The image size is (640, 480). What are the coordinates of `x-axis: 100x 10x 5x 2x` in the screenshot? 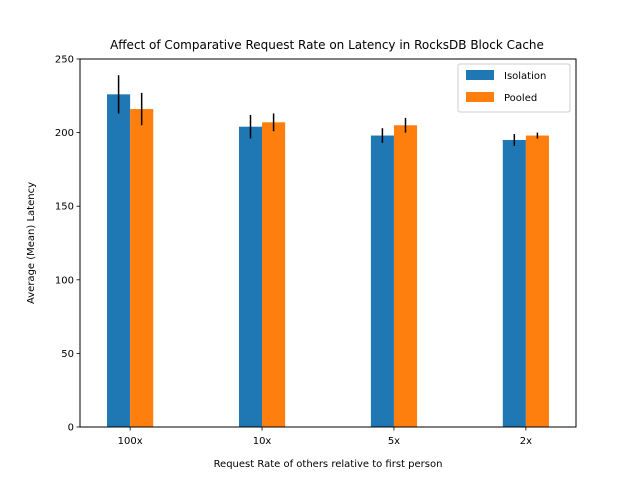 It's located at (325, 437).